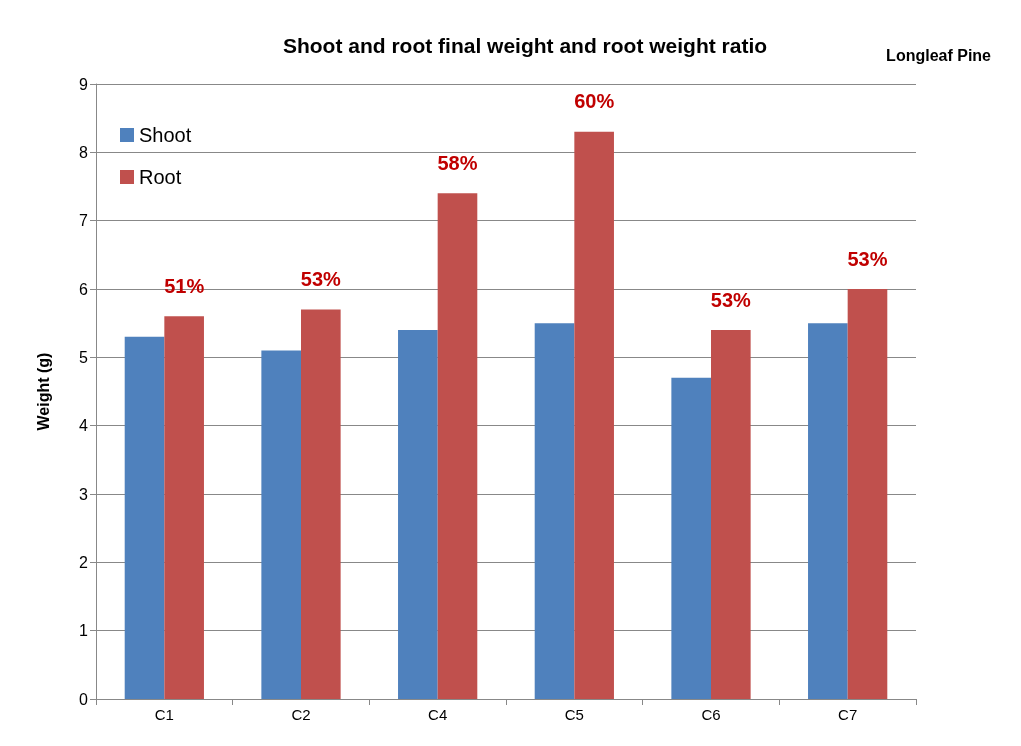 The height and width of the screenshot is (746, 1021). What do you see at coordinates (43, 391) in the screenshot?
I see `y-axis-title: Weight (g)` at bounding box center [43, 391].